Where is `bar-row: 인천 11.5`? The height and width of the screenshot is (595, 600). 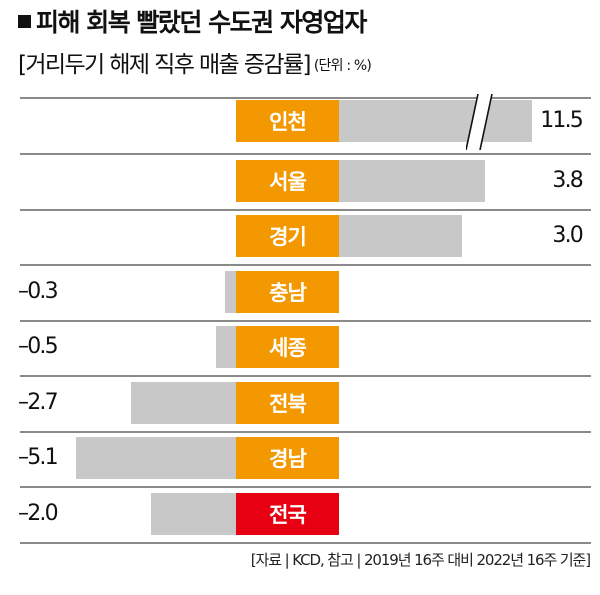
bar-row: 인천 11.5 is located at coordinates (300, 122).